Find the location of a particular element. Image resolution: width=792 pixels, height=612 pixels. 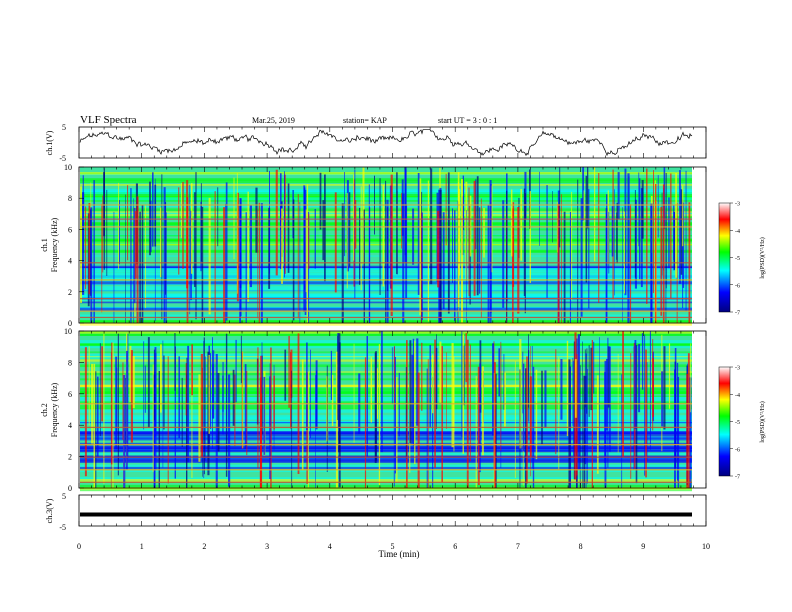

y-tick-label: 2 is located at coordinates (70, 457).